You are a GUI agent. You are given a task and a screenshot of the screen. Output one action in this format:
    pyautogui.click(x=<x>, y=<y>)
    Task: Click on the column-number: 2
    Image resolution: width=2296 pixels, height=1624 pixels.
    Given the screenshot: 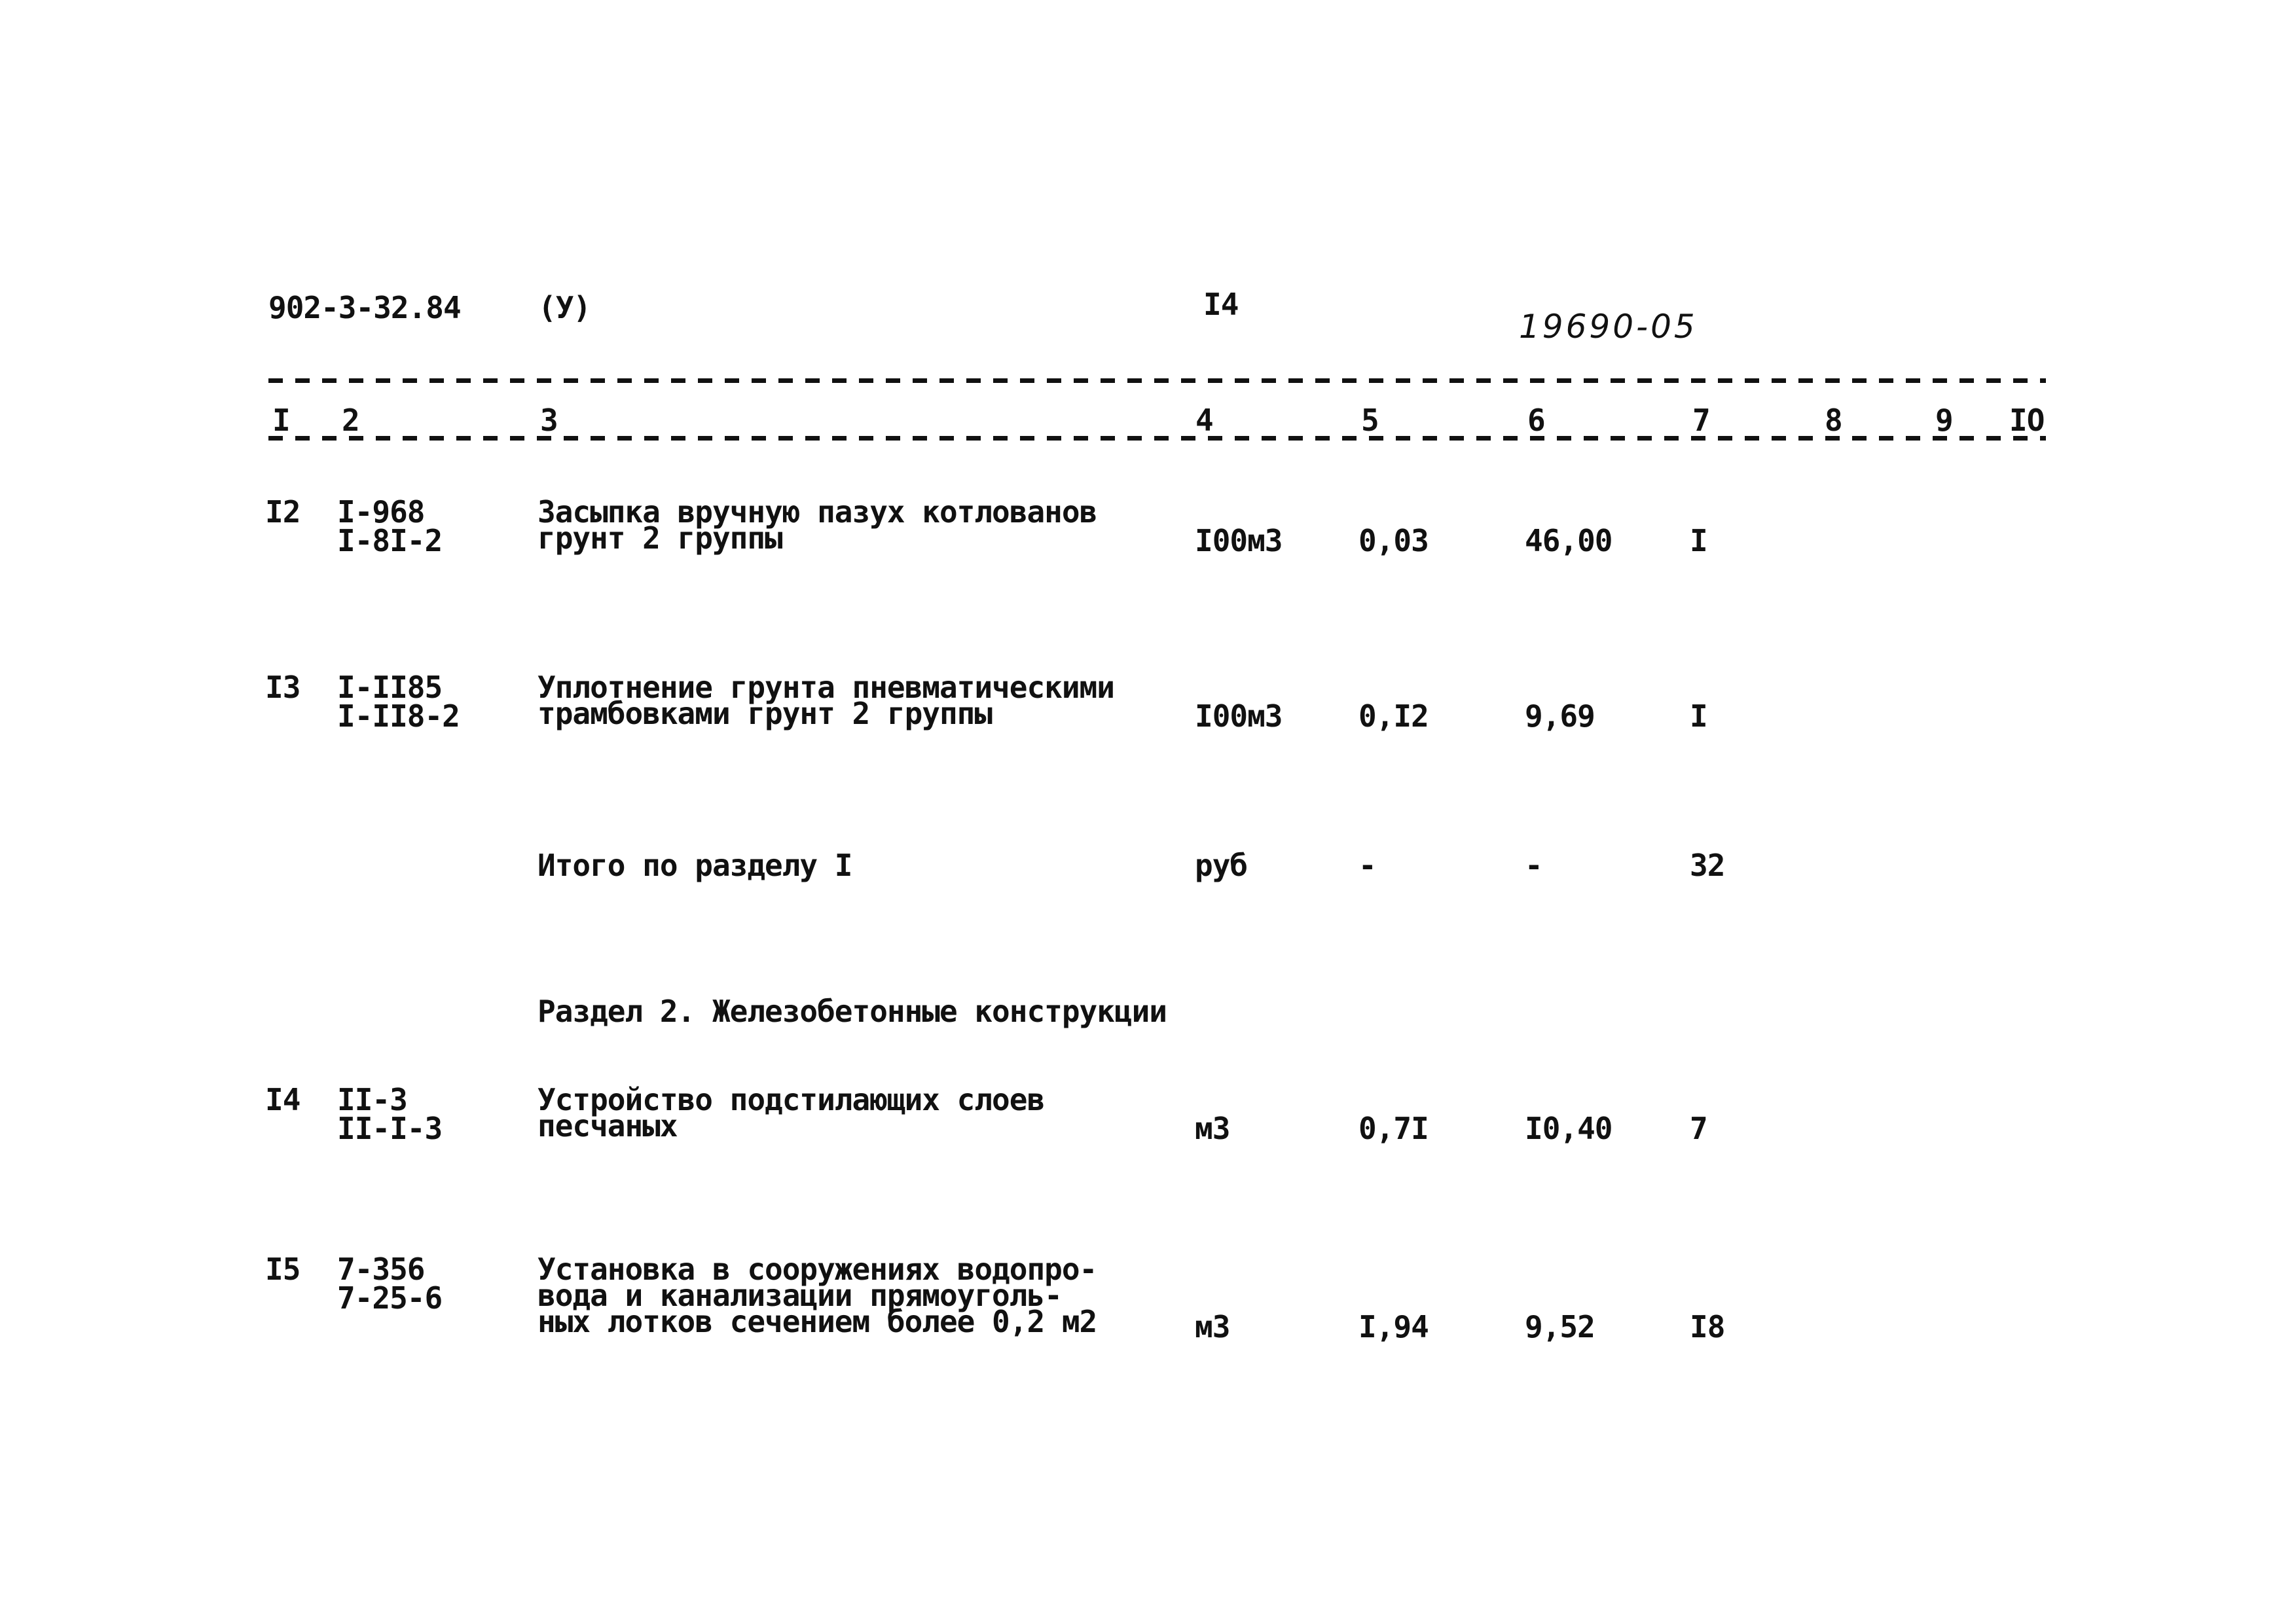 What is the action you would take?
    pyautogui.click(x=350, y=420)
    